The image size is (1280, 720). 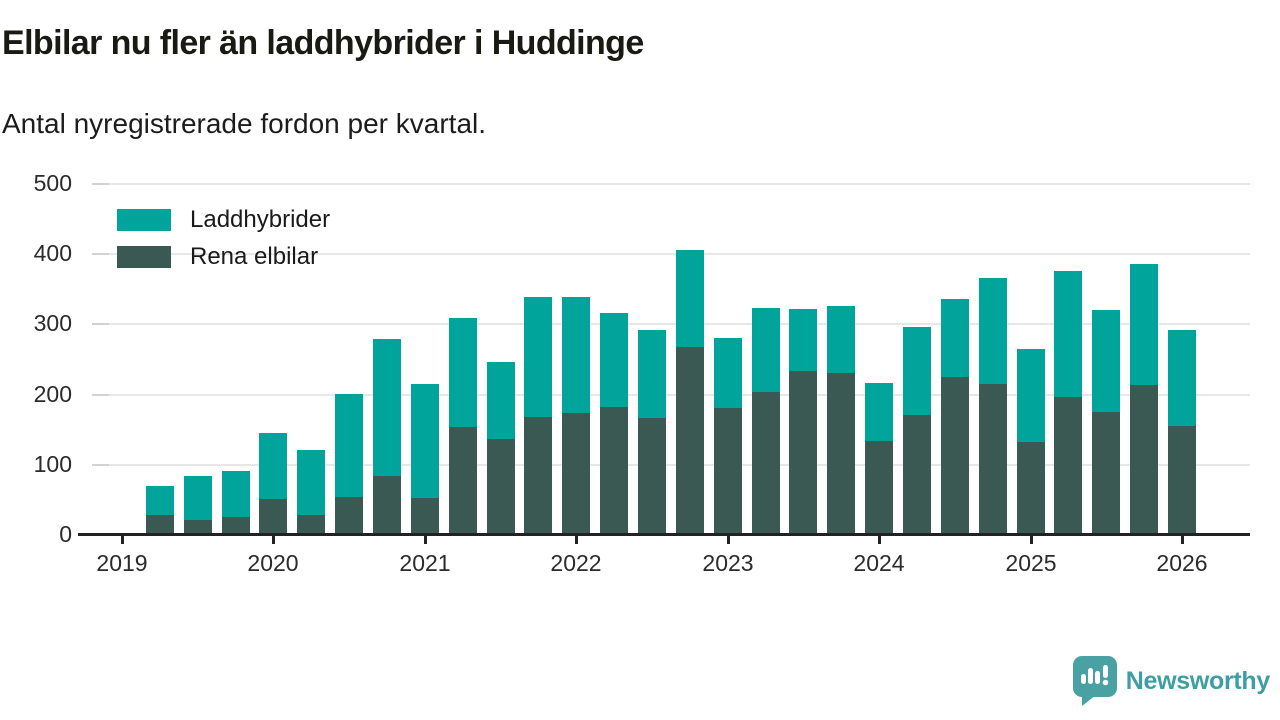 I want to click on x-axis-label: 2024, so click(x=879, y=563).